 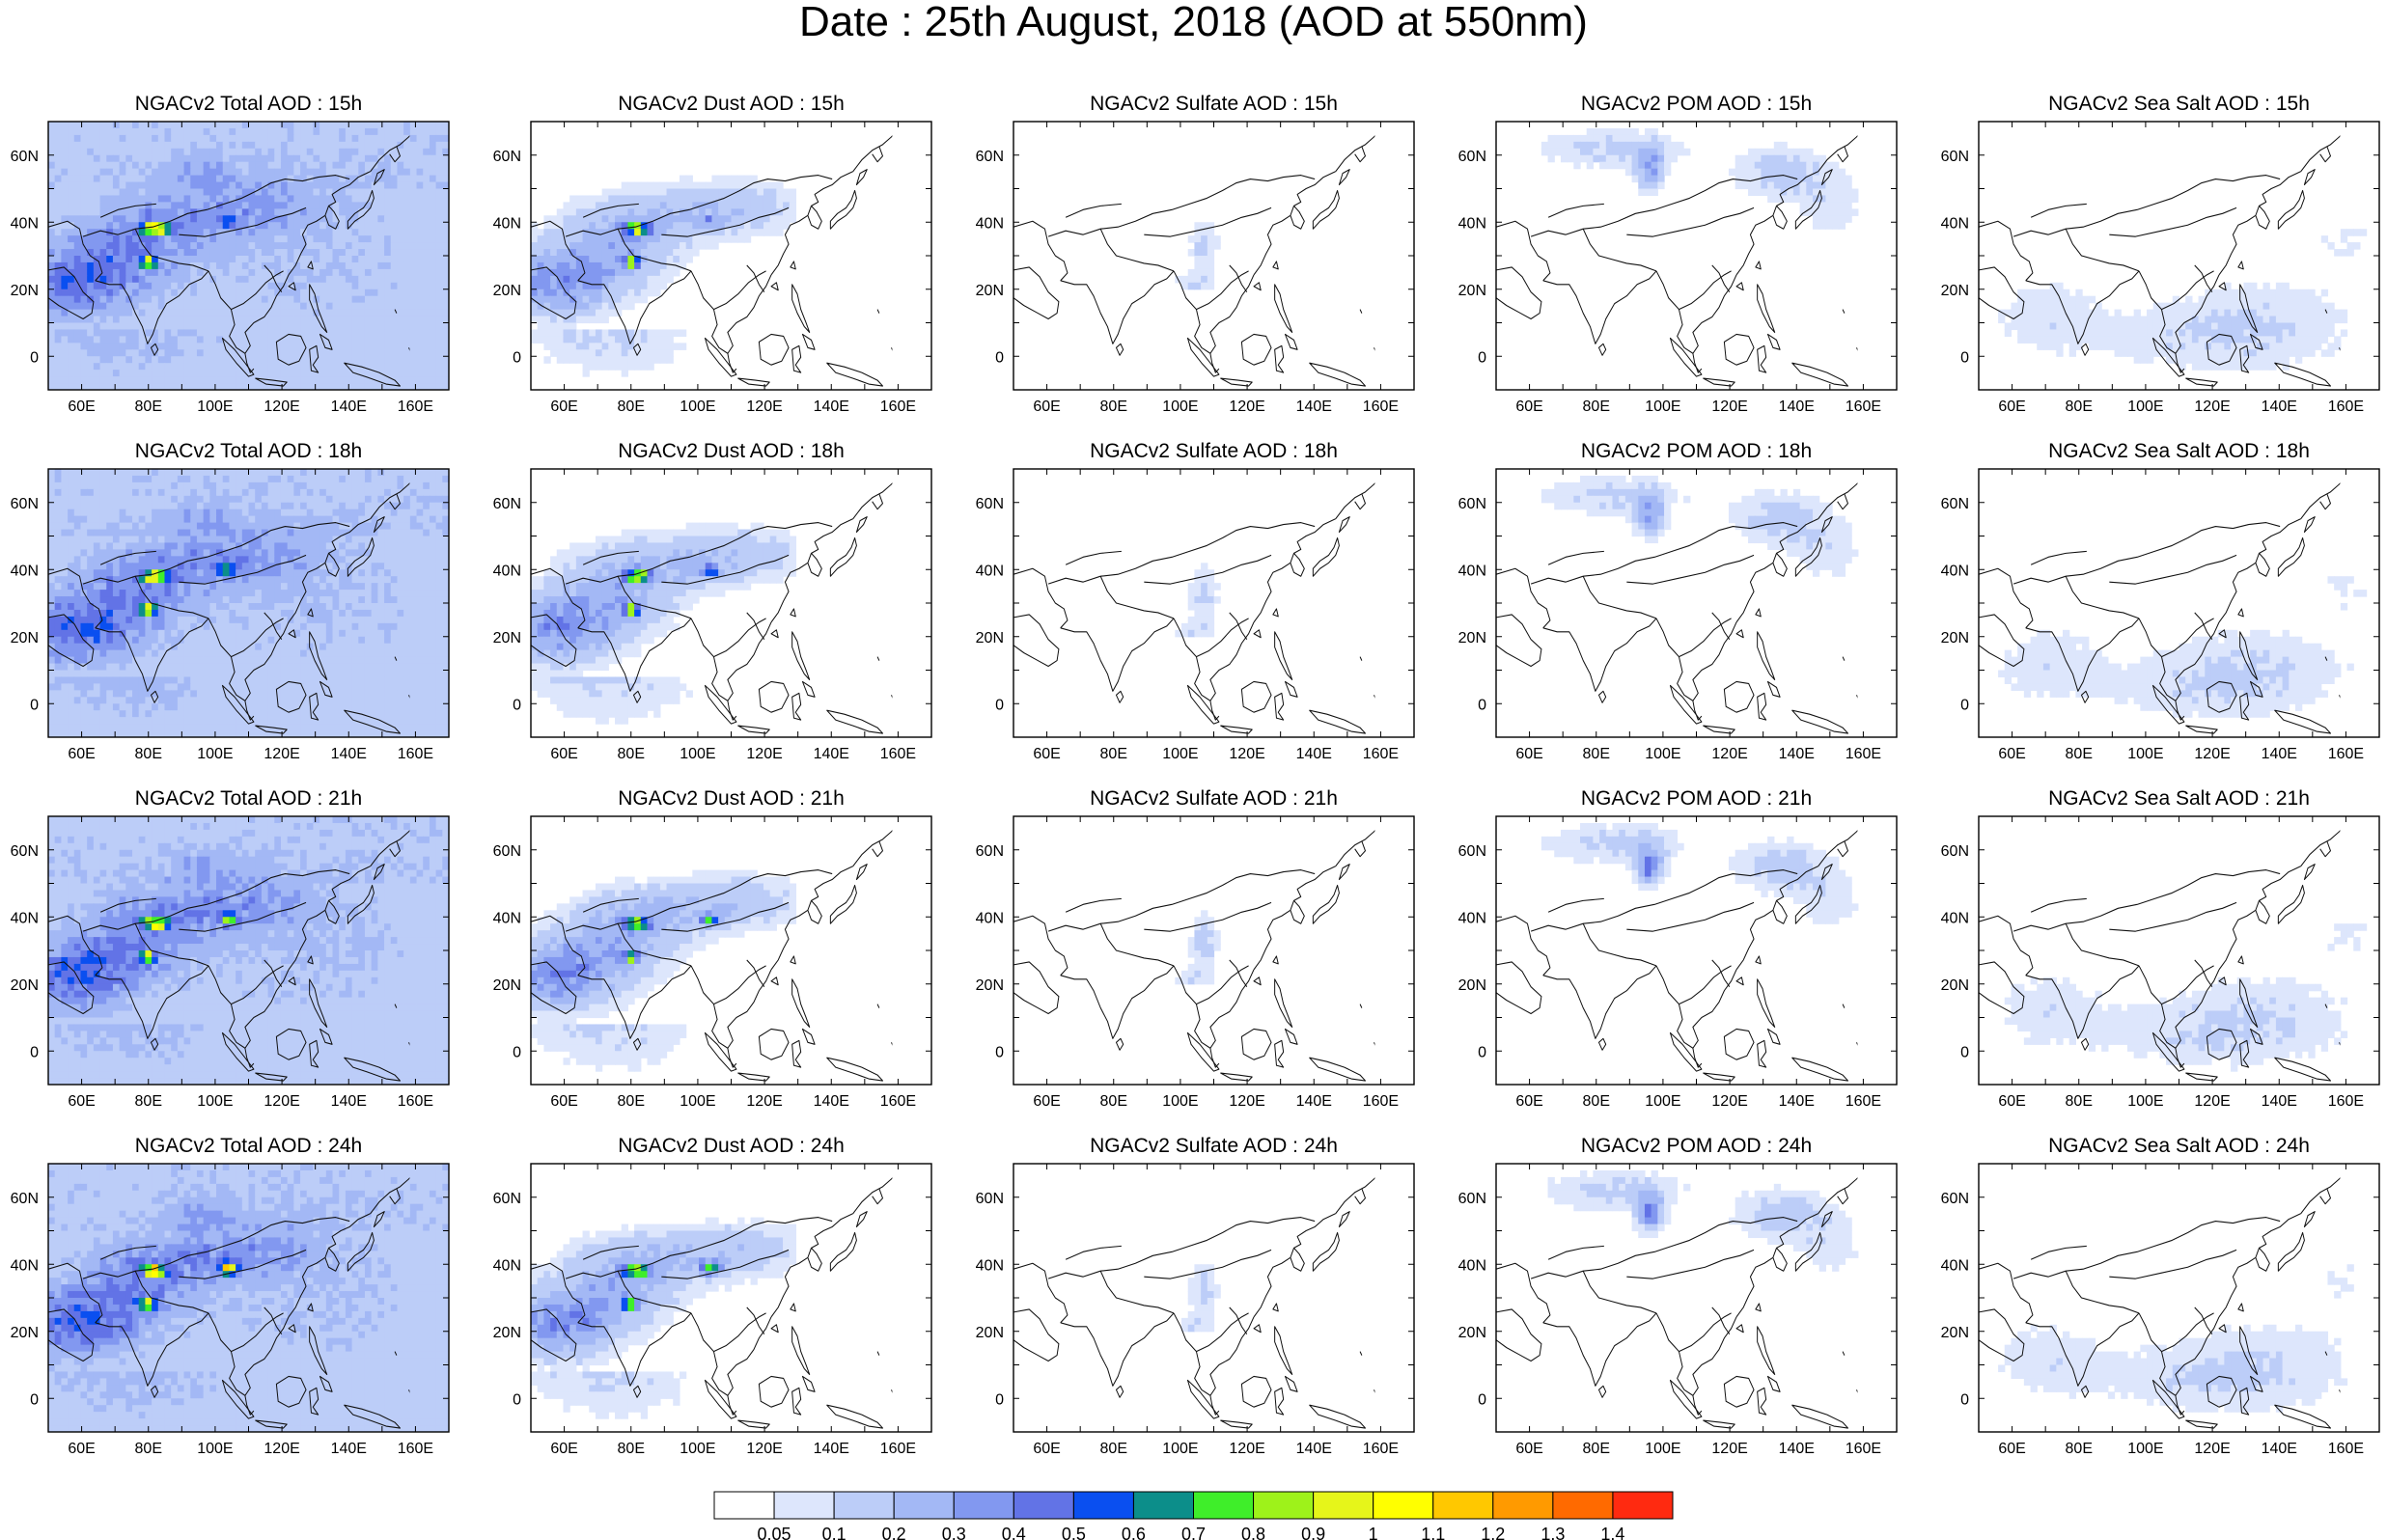 What do you see at coordinates (731, 451) in the screenshot?
I see `panel-title: NGACv2 Dust AOD : 18h` at bounding box center [731, 451].